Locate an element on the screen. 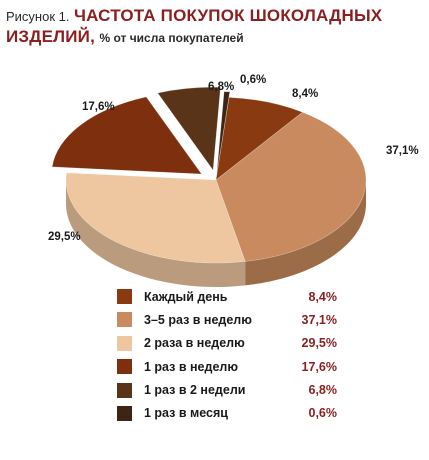  legend-label: 3–5 раз в неделю is located at coordinates (198, 319).